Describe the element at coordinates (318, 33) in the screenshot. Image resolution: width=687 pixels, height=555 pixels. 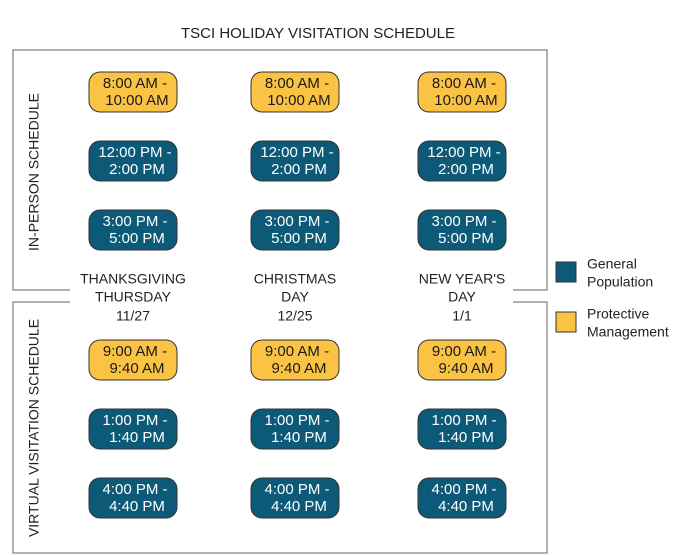
I see `title: TSCI HOLIDAY VISITATION SCHEDULE` at that location.